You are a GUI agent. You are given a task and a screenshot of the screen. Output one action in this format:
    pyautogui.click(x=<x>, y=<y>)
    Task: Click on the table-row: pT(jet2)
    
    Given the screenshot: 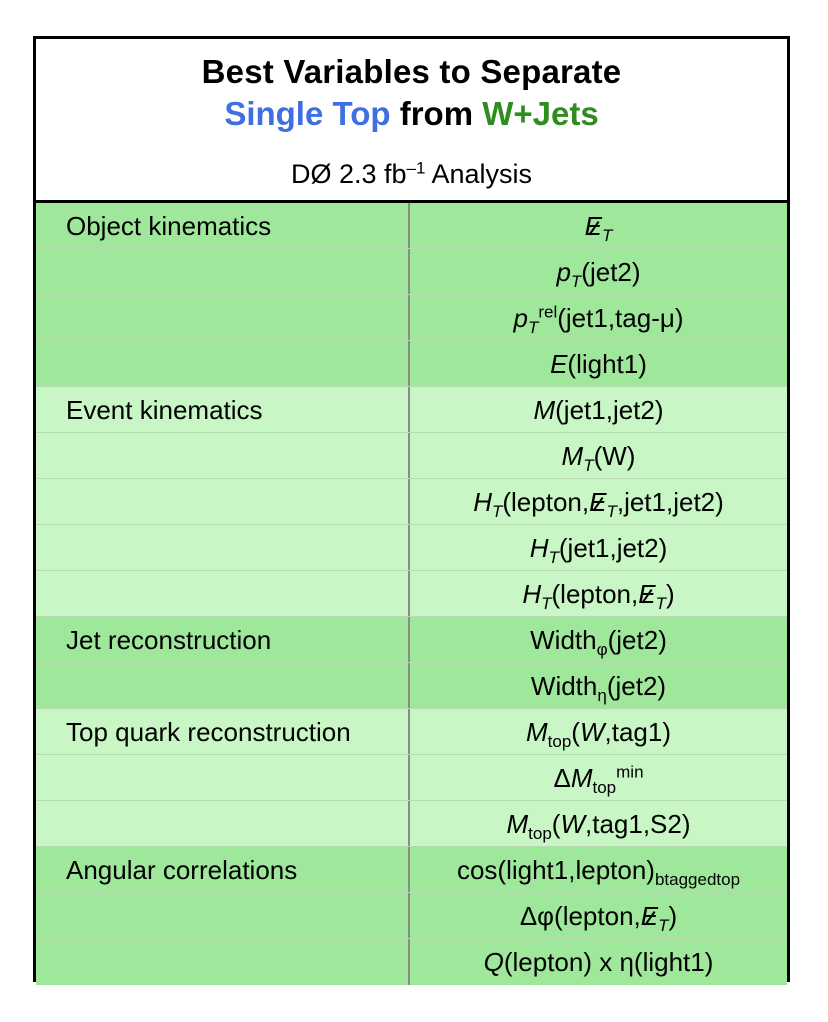 What is the action you would take?
    pyautogui.click(x=411, y=272)
    